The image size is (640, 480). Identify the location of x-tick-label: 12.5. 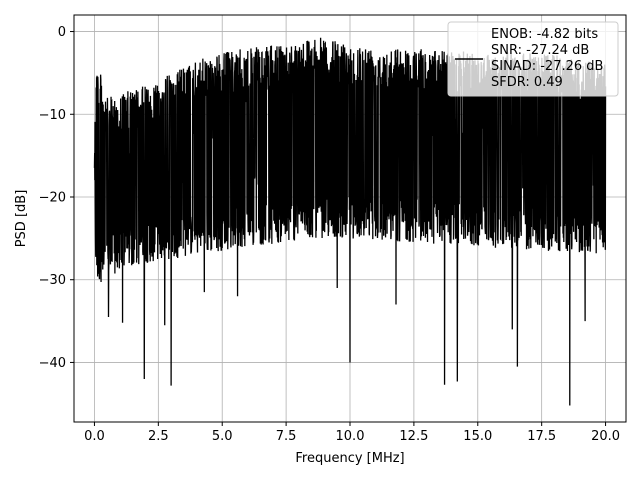
(413, 436).